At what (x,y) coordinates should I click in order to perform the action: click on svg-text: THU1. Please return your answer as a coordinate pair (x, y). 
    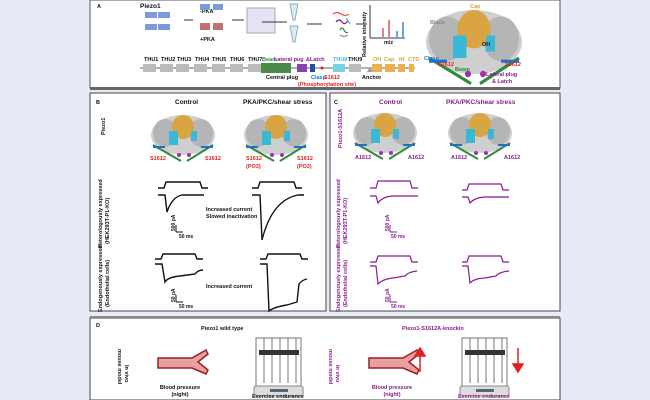
    Looking at the image, I should click on (151, 60).